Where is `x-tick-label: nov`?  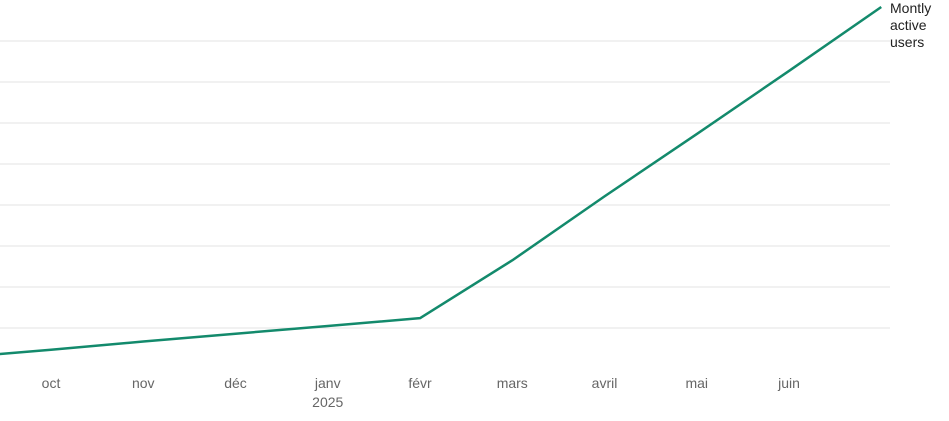
x-tick-label: nov is located at coordinates (143, 383).